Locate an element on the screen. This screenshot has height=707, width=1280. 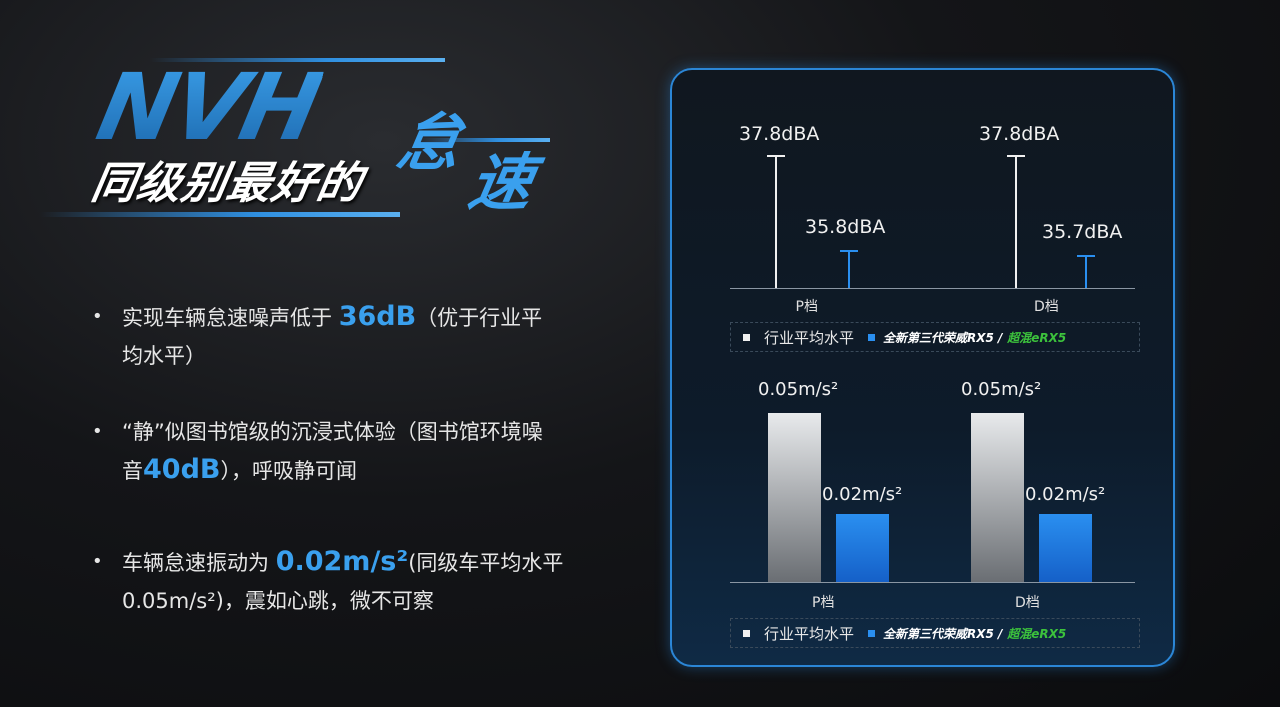
chart-2-x-tick: D档 is located at coordinates (1027, 603).